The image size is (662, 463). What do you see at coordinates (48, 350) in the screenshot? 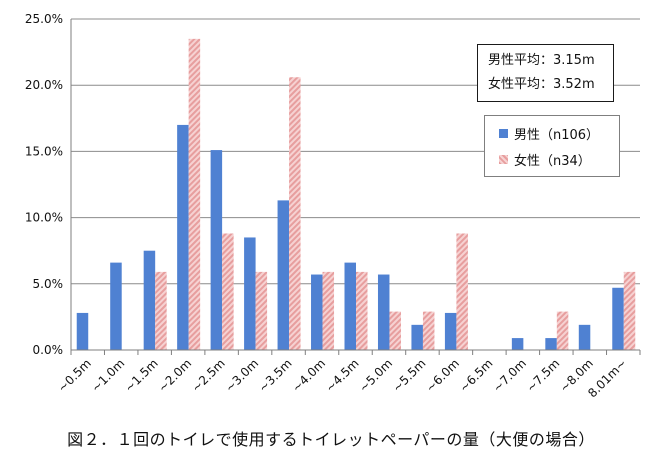
I see `y-tick-label: 0.0%` at bounding box center [48, 350].